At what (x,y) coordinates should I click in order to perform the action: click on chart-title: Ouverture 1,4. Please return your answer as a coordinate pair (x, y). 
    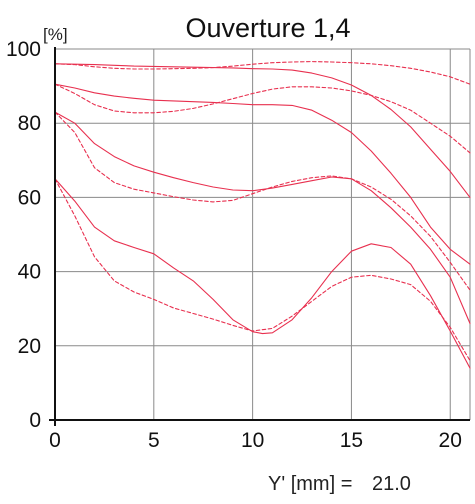
    Looking at the image, I should click on (267, 28).